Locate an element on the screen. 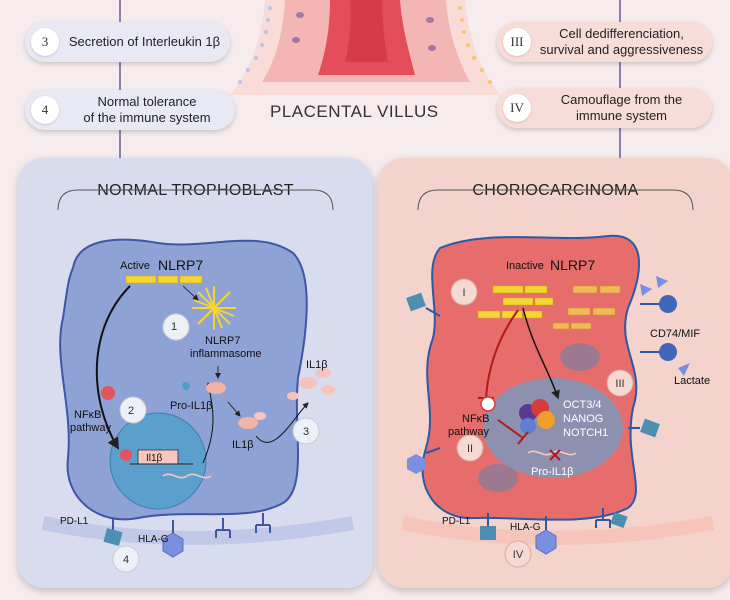 The height and width of the screenshot is (600, 730). step-1-circle is located at coordinates (176, 327).